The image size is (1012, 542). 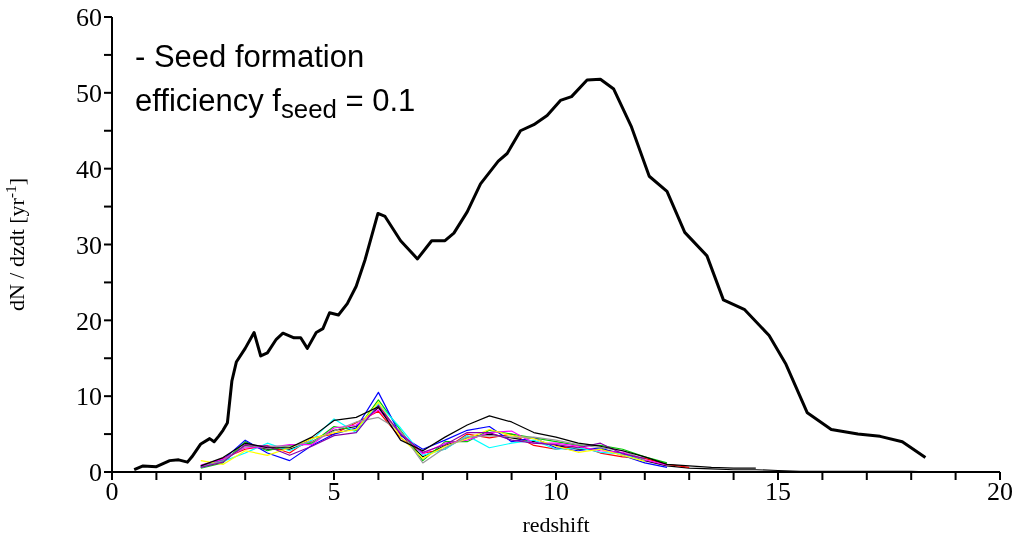 What do you see at coordinates (89, 321) in the screenshot?
I see `y-tick-label: 20` at bounding box center [89, 321].